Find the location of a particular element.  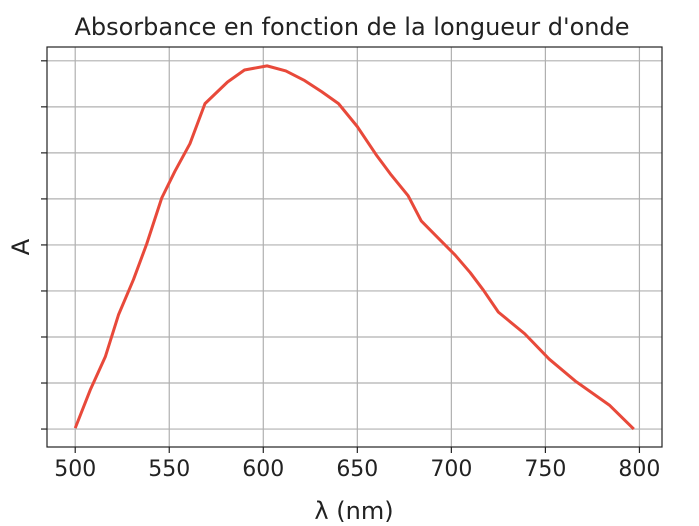

x-tick-label: 600 is located at coordinates (263, 469).